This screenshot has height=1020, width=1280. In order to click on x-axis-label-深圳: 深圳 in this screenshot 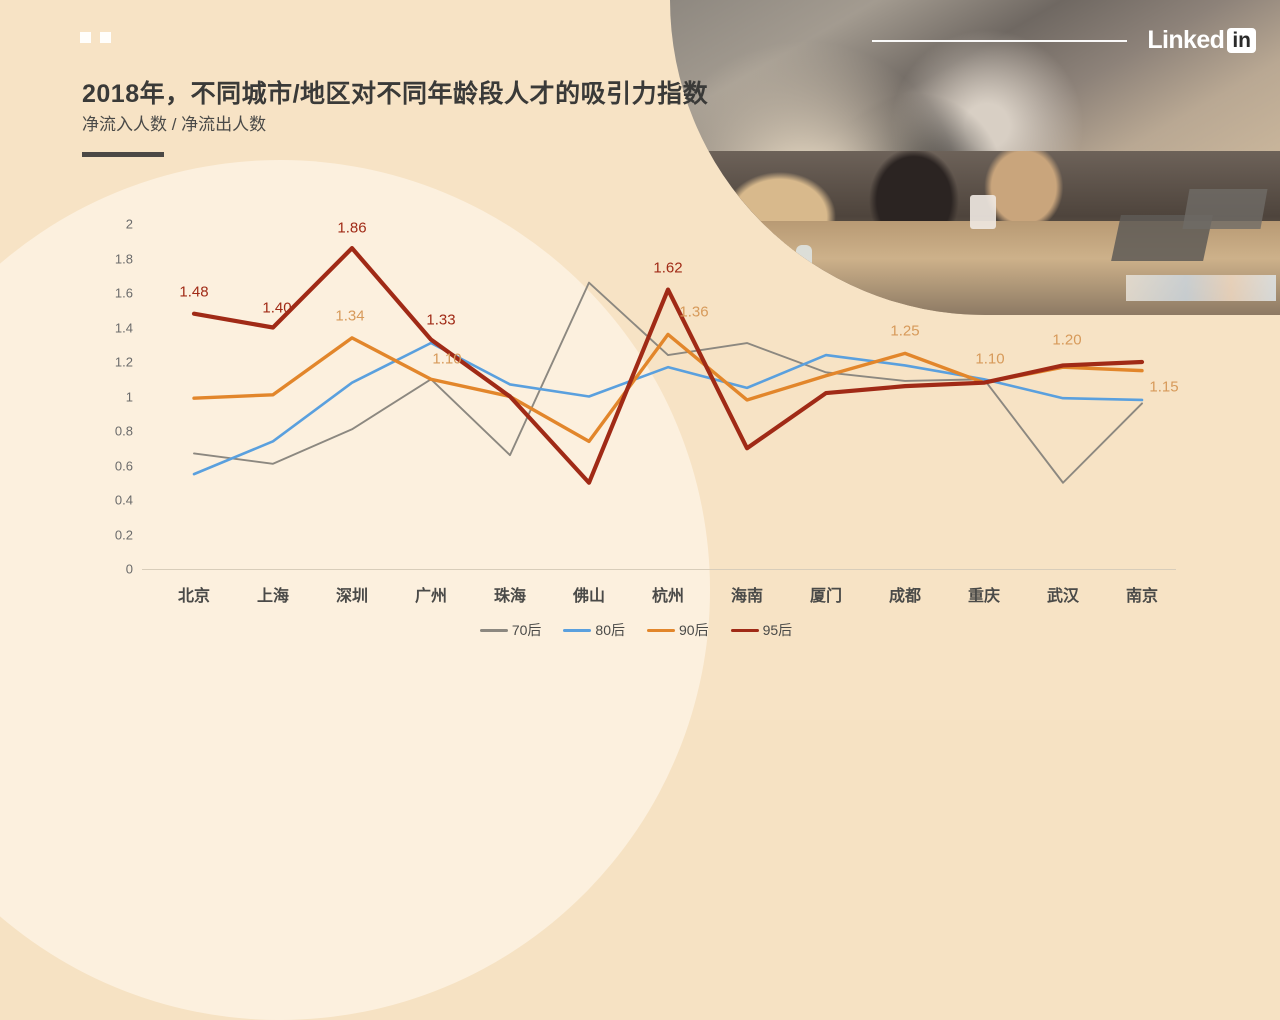, I will do `click(352, 596)`.